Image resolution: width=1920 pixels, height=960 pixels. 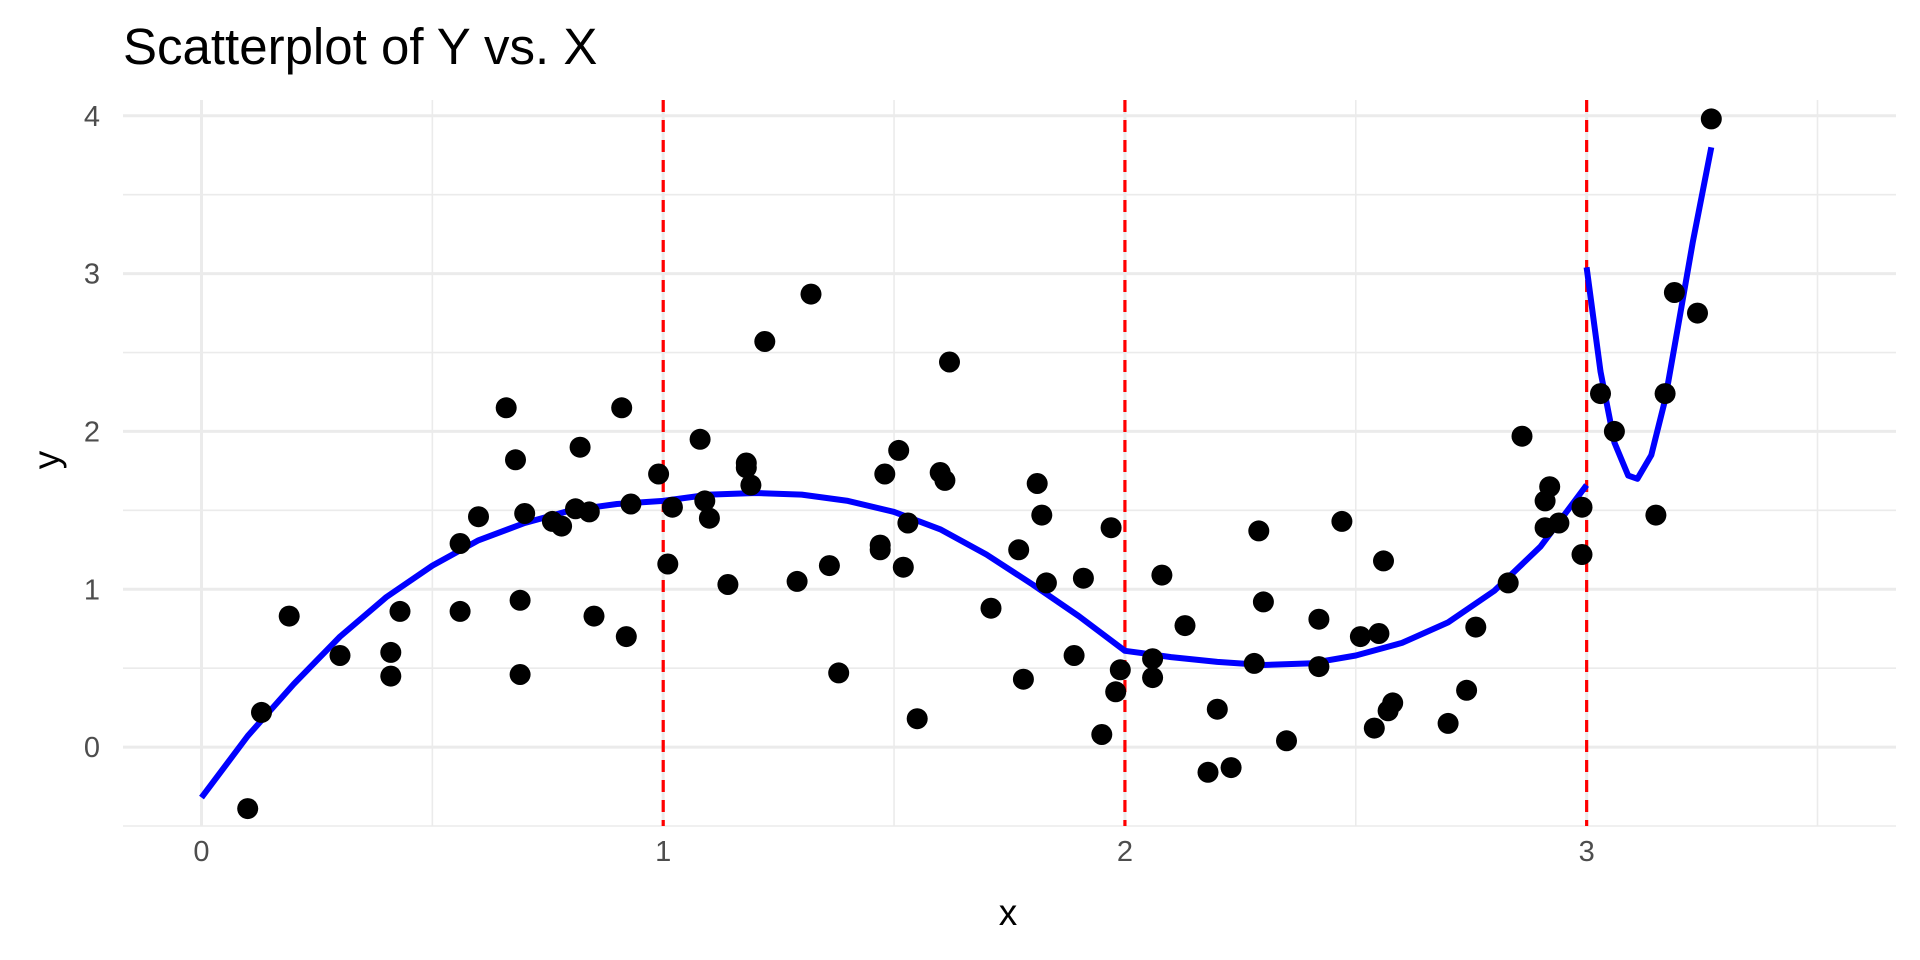 What do you see at coordinates (1125, 852) in the screenshot?
I see `x-tick-label: 2` at bounding box center [1125, 852].